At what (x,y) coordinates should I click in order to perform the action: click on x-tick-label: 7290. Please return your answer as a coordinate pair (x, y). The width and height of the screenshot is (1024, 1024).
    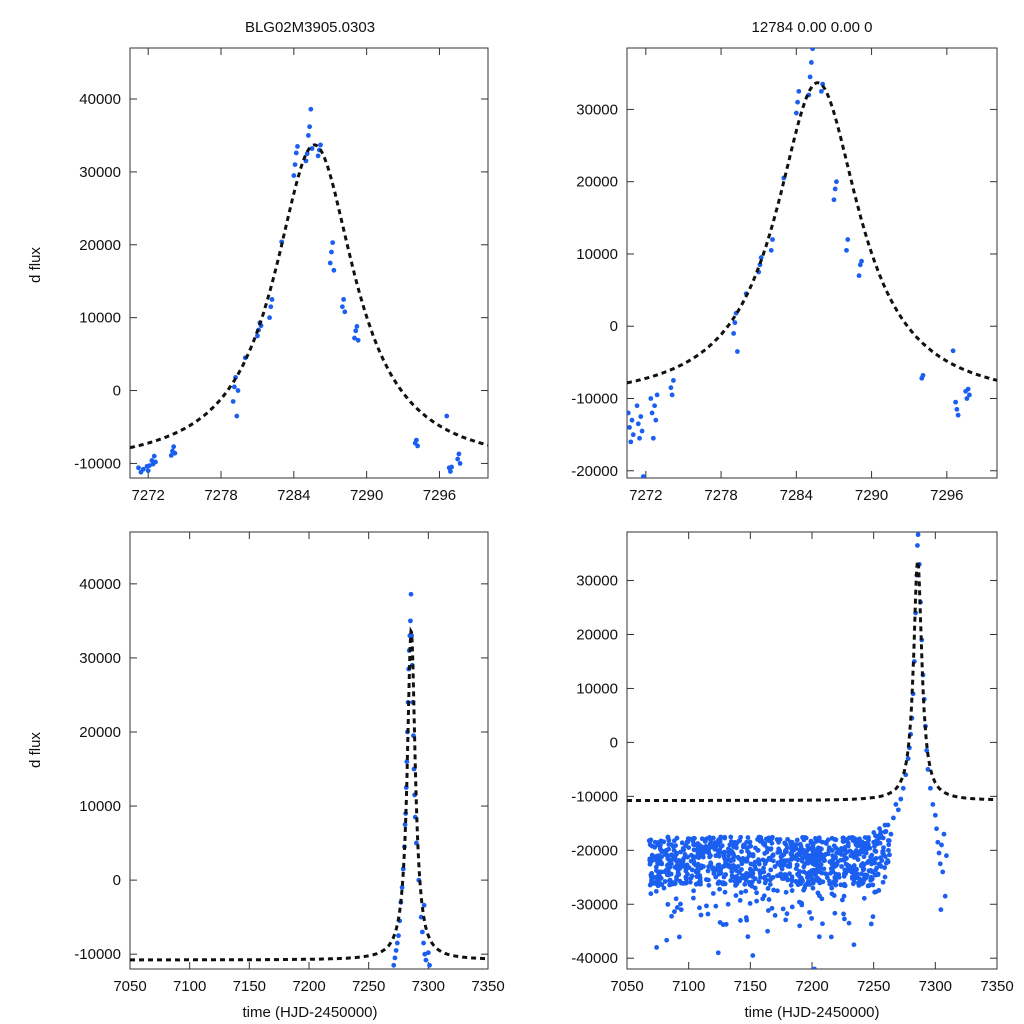
    Looking at the image, I should click on (871, 495).